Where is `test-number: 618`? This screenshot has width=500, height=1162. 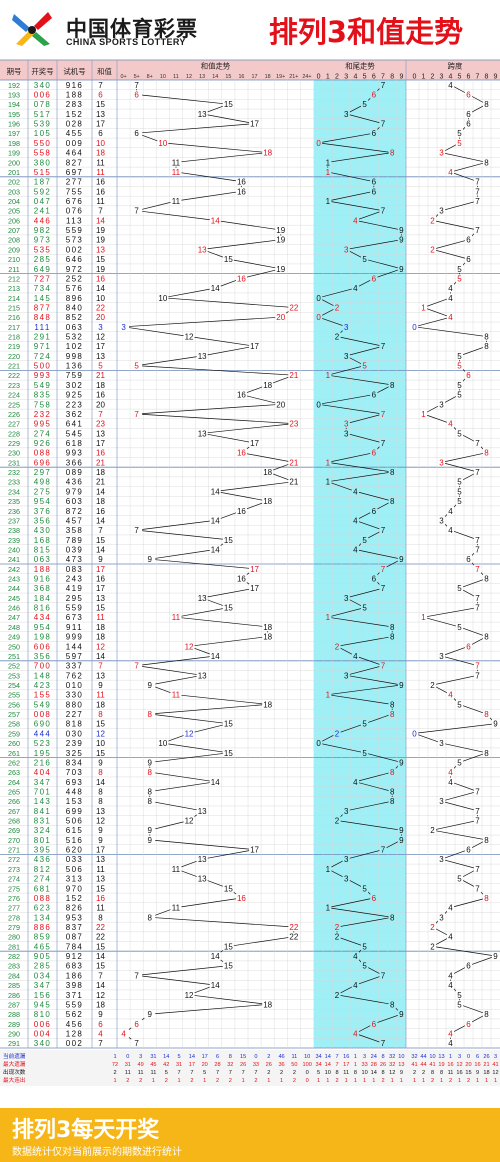 test-number: 618 is located at coordinates (75, 443).